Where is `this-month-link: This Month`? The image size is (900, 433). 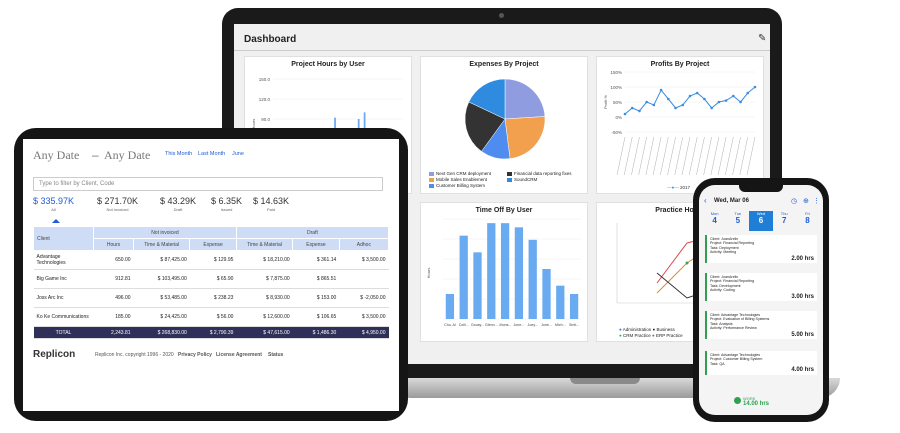
this-month-link: This Month is located at coordinates (179, 154).